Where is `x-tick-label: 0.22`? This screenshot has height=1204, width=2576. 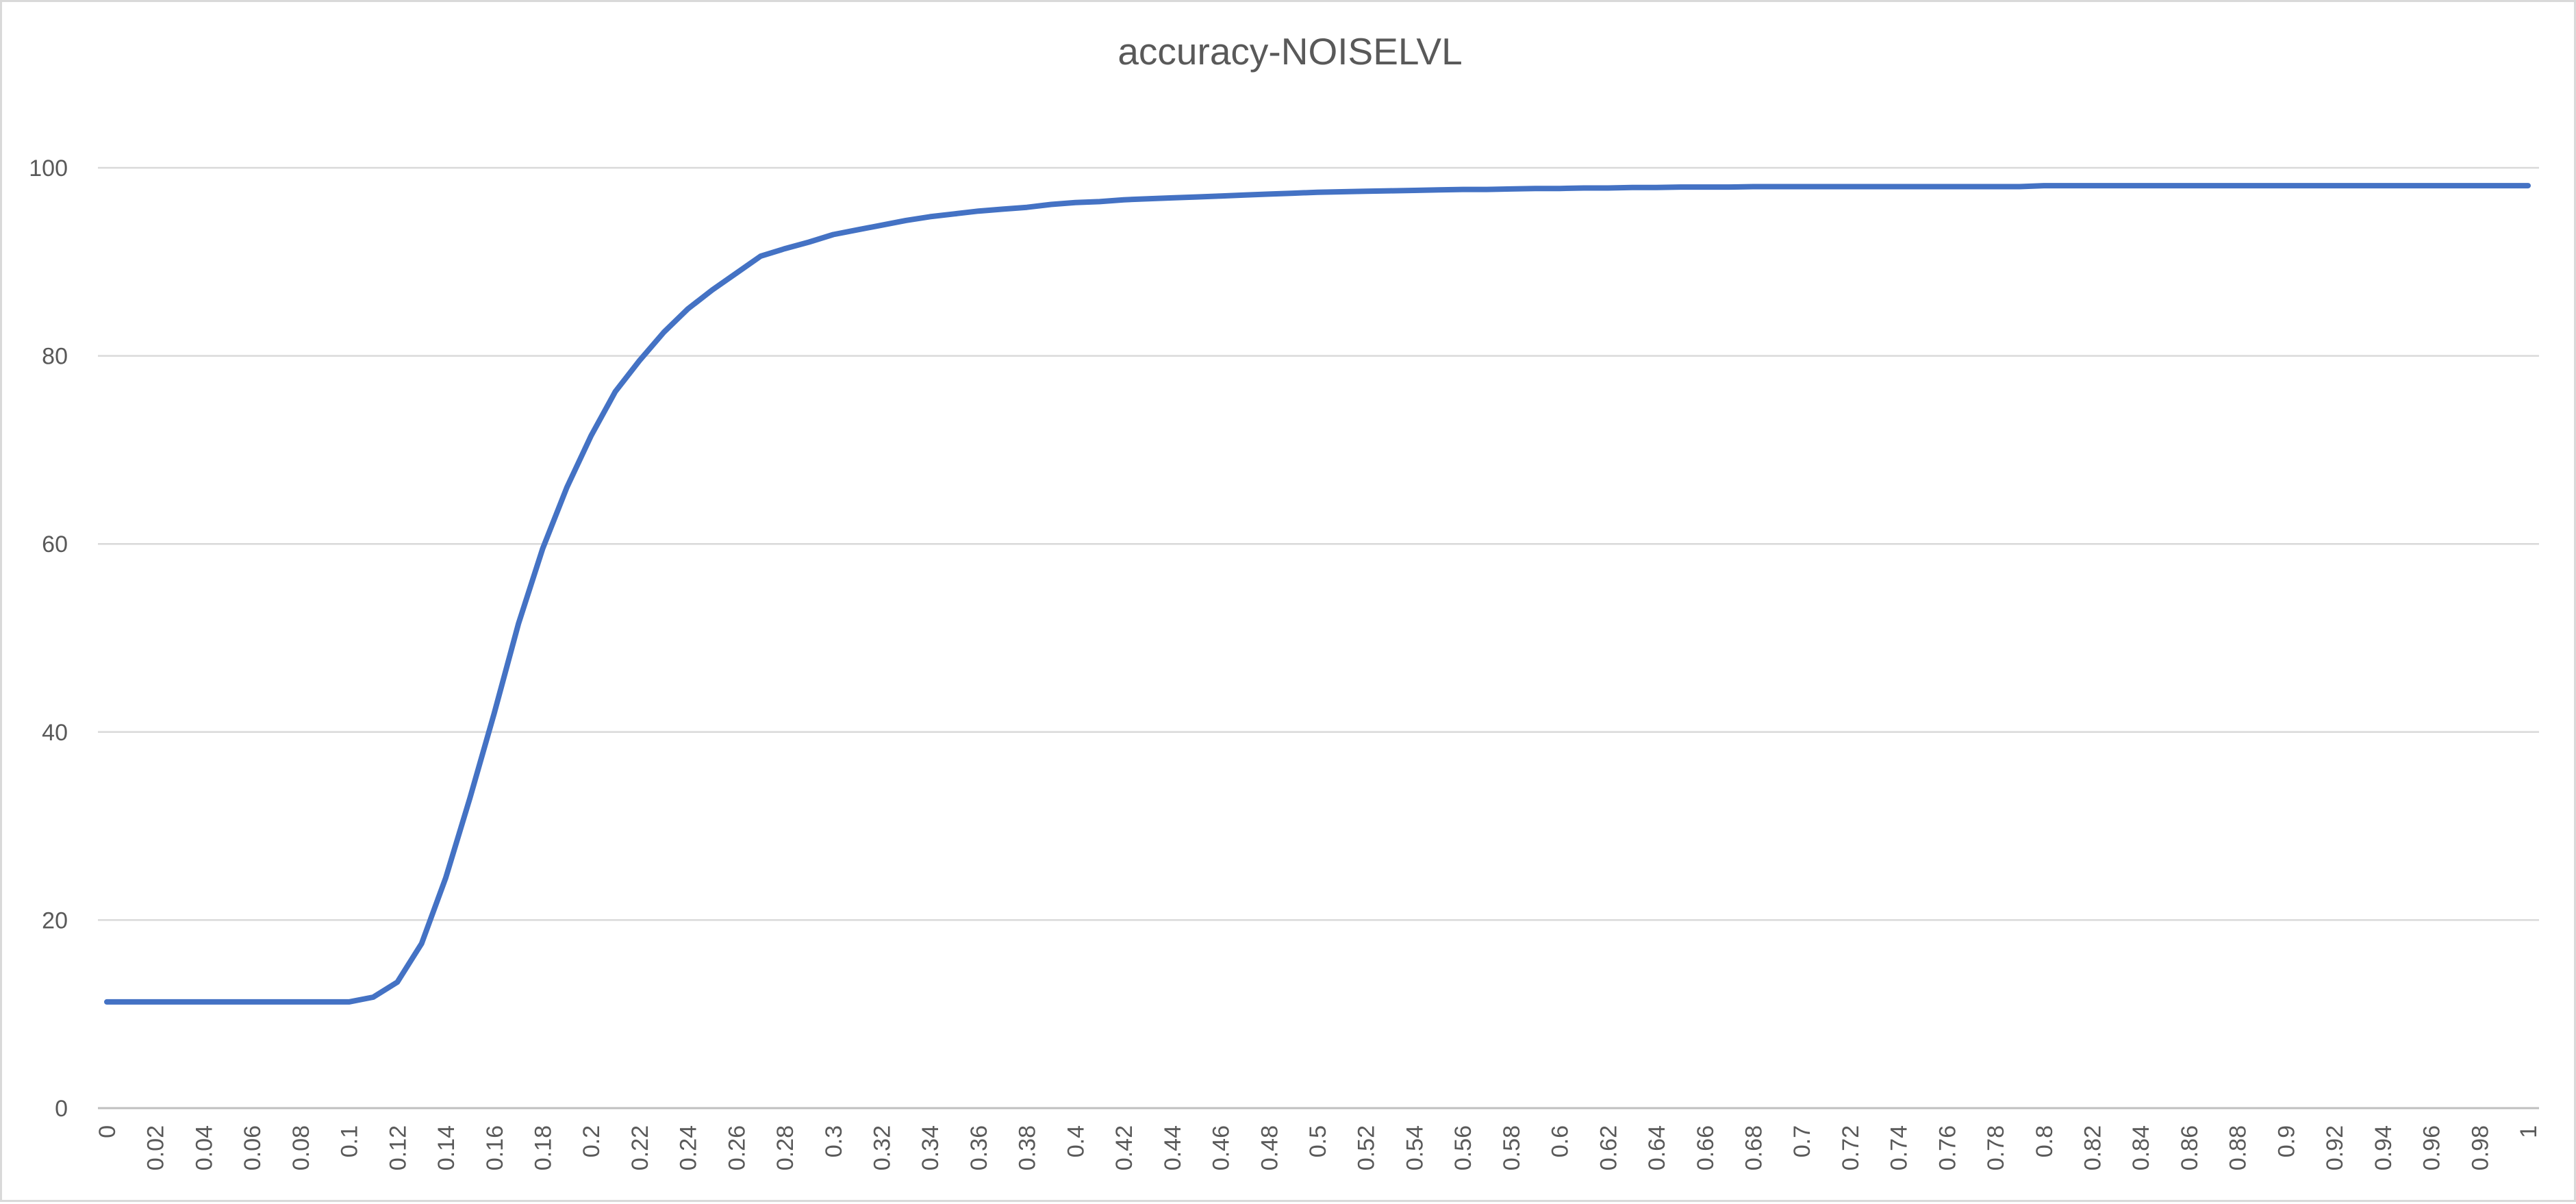 x-tick-label: 0.22 is located at coordinates (640, 1147).